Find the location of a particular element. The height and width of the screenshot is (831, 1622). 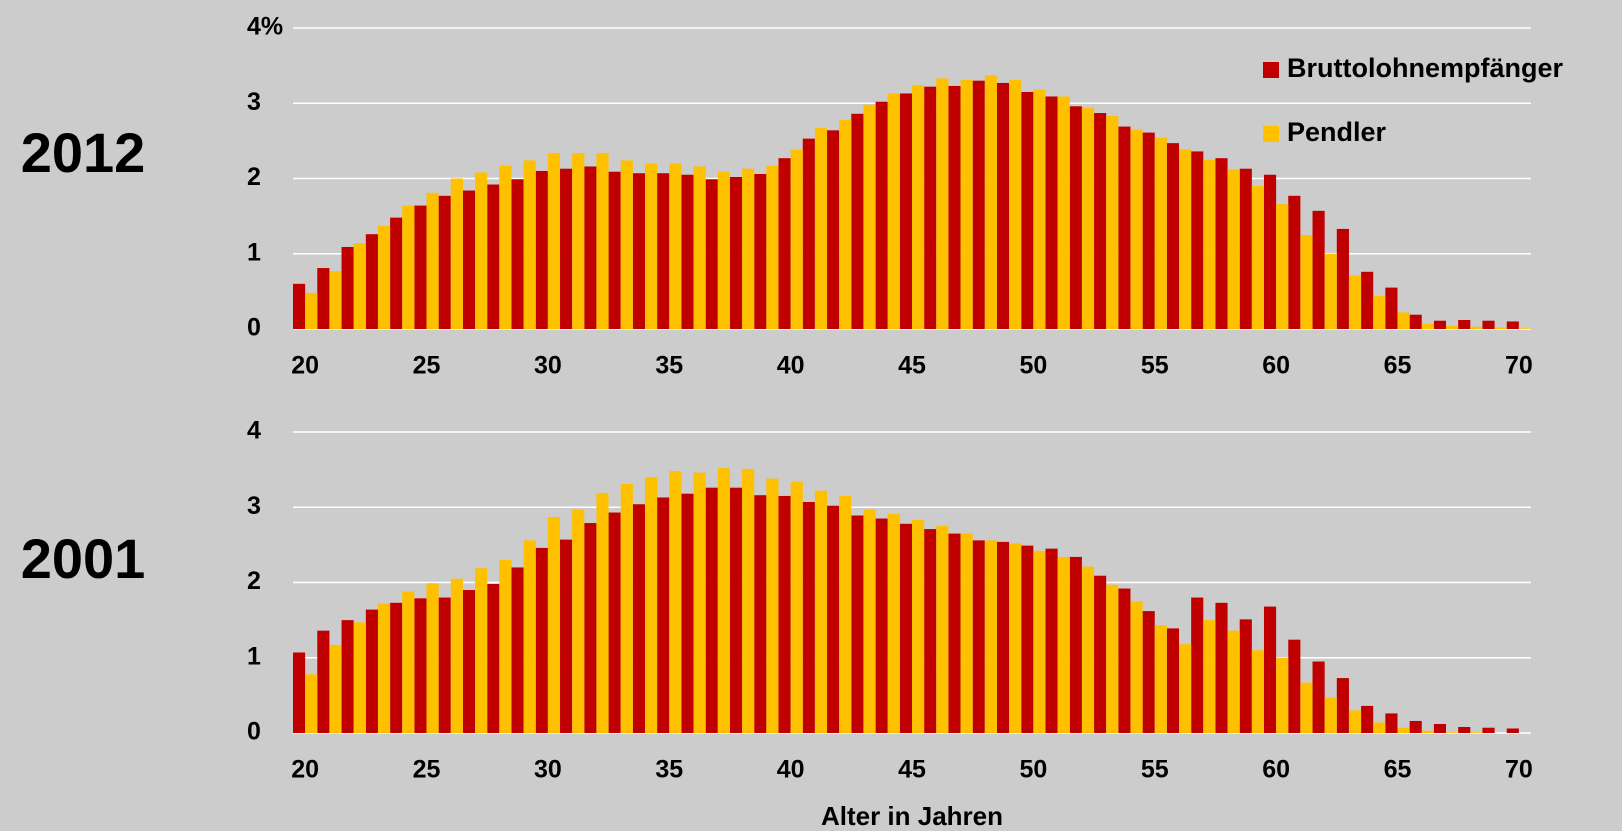

y-tick-label: 1 is located at coordinates (254, 656).